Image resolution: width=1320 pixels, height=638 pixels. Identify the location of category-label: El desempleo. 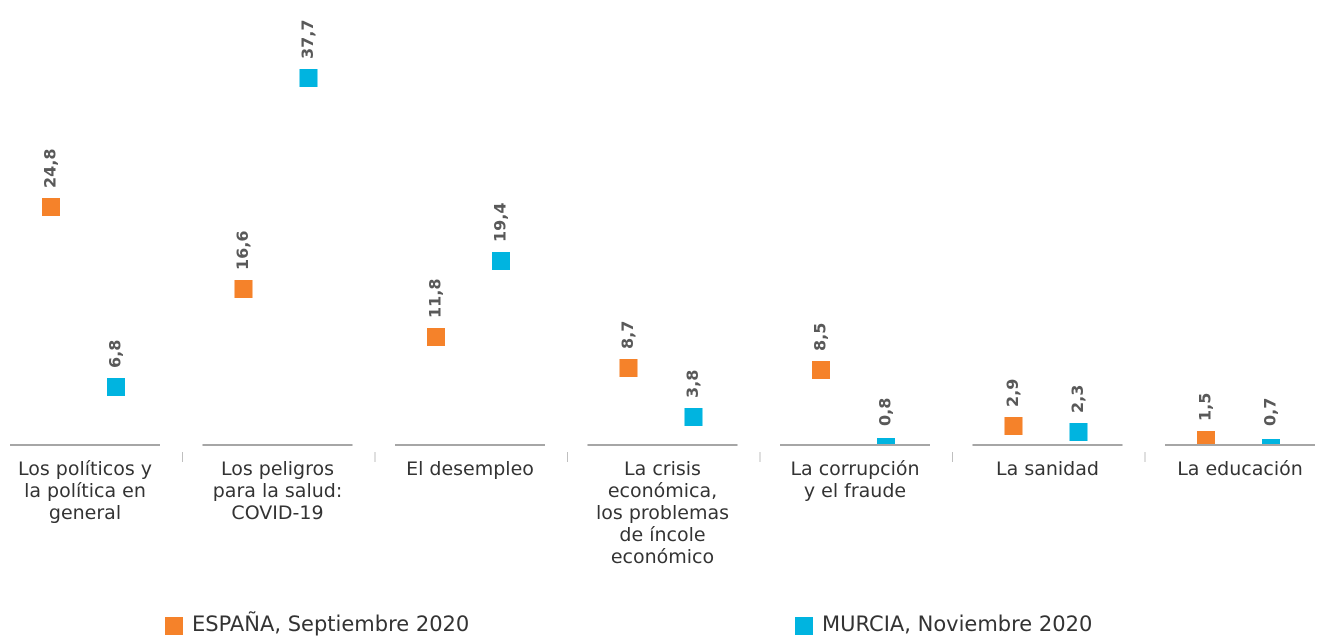
(470, 469).